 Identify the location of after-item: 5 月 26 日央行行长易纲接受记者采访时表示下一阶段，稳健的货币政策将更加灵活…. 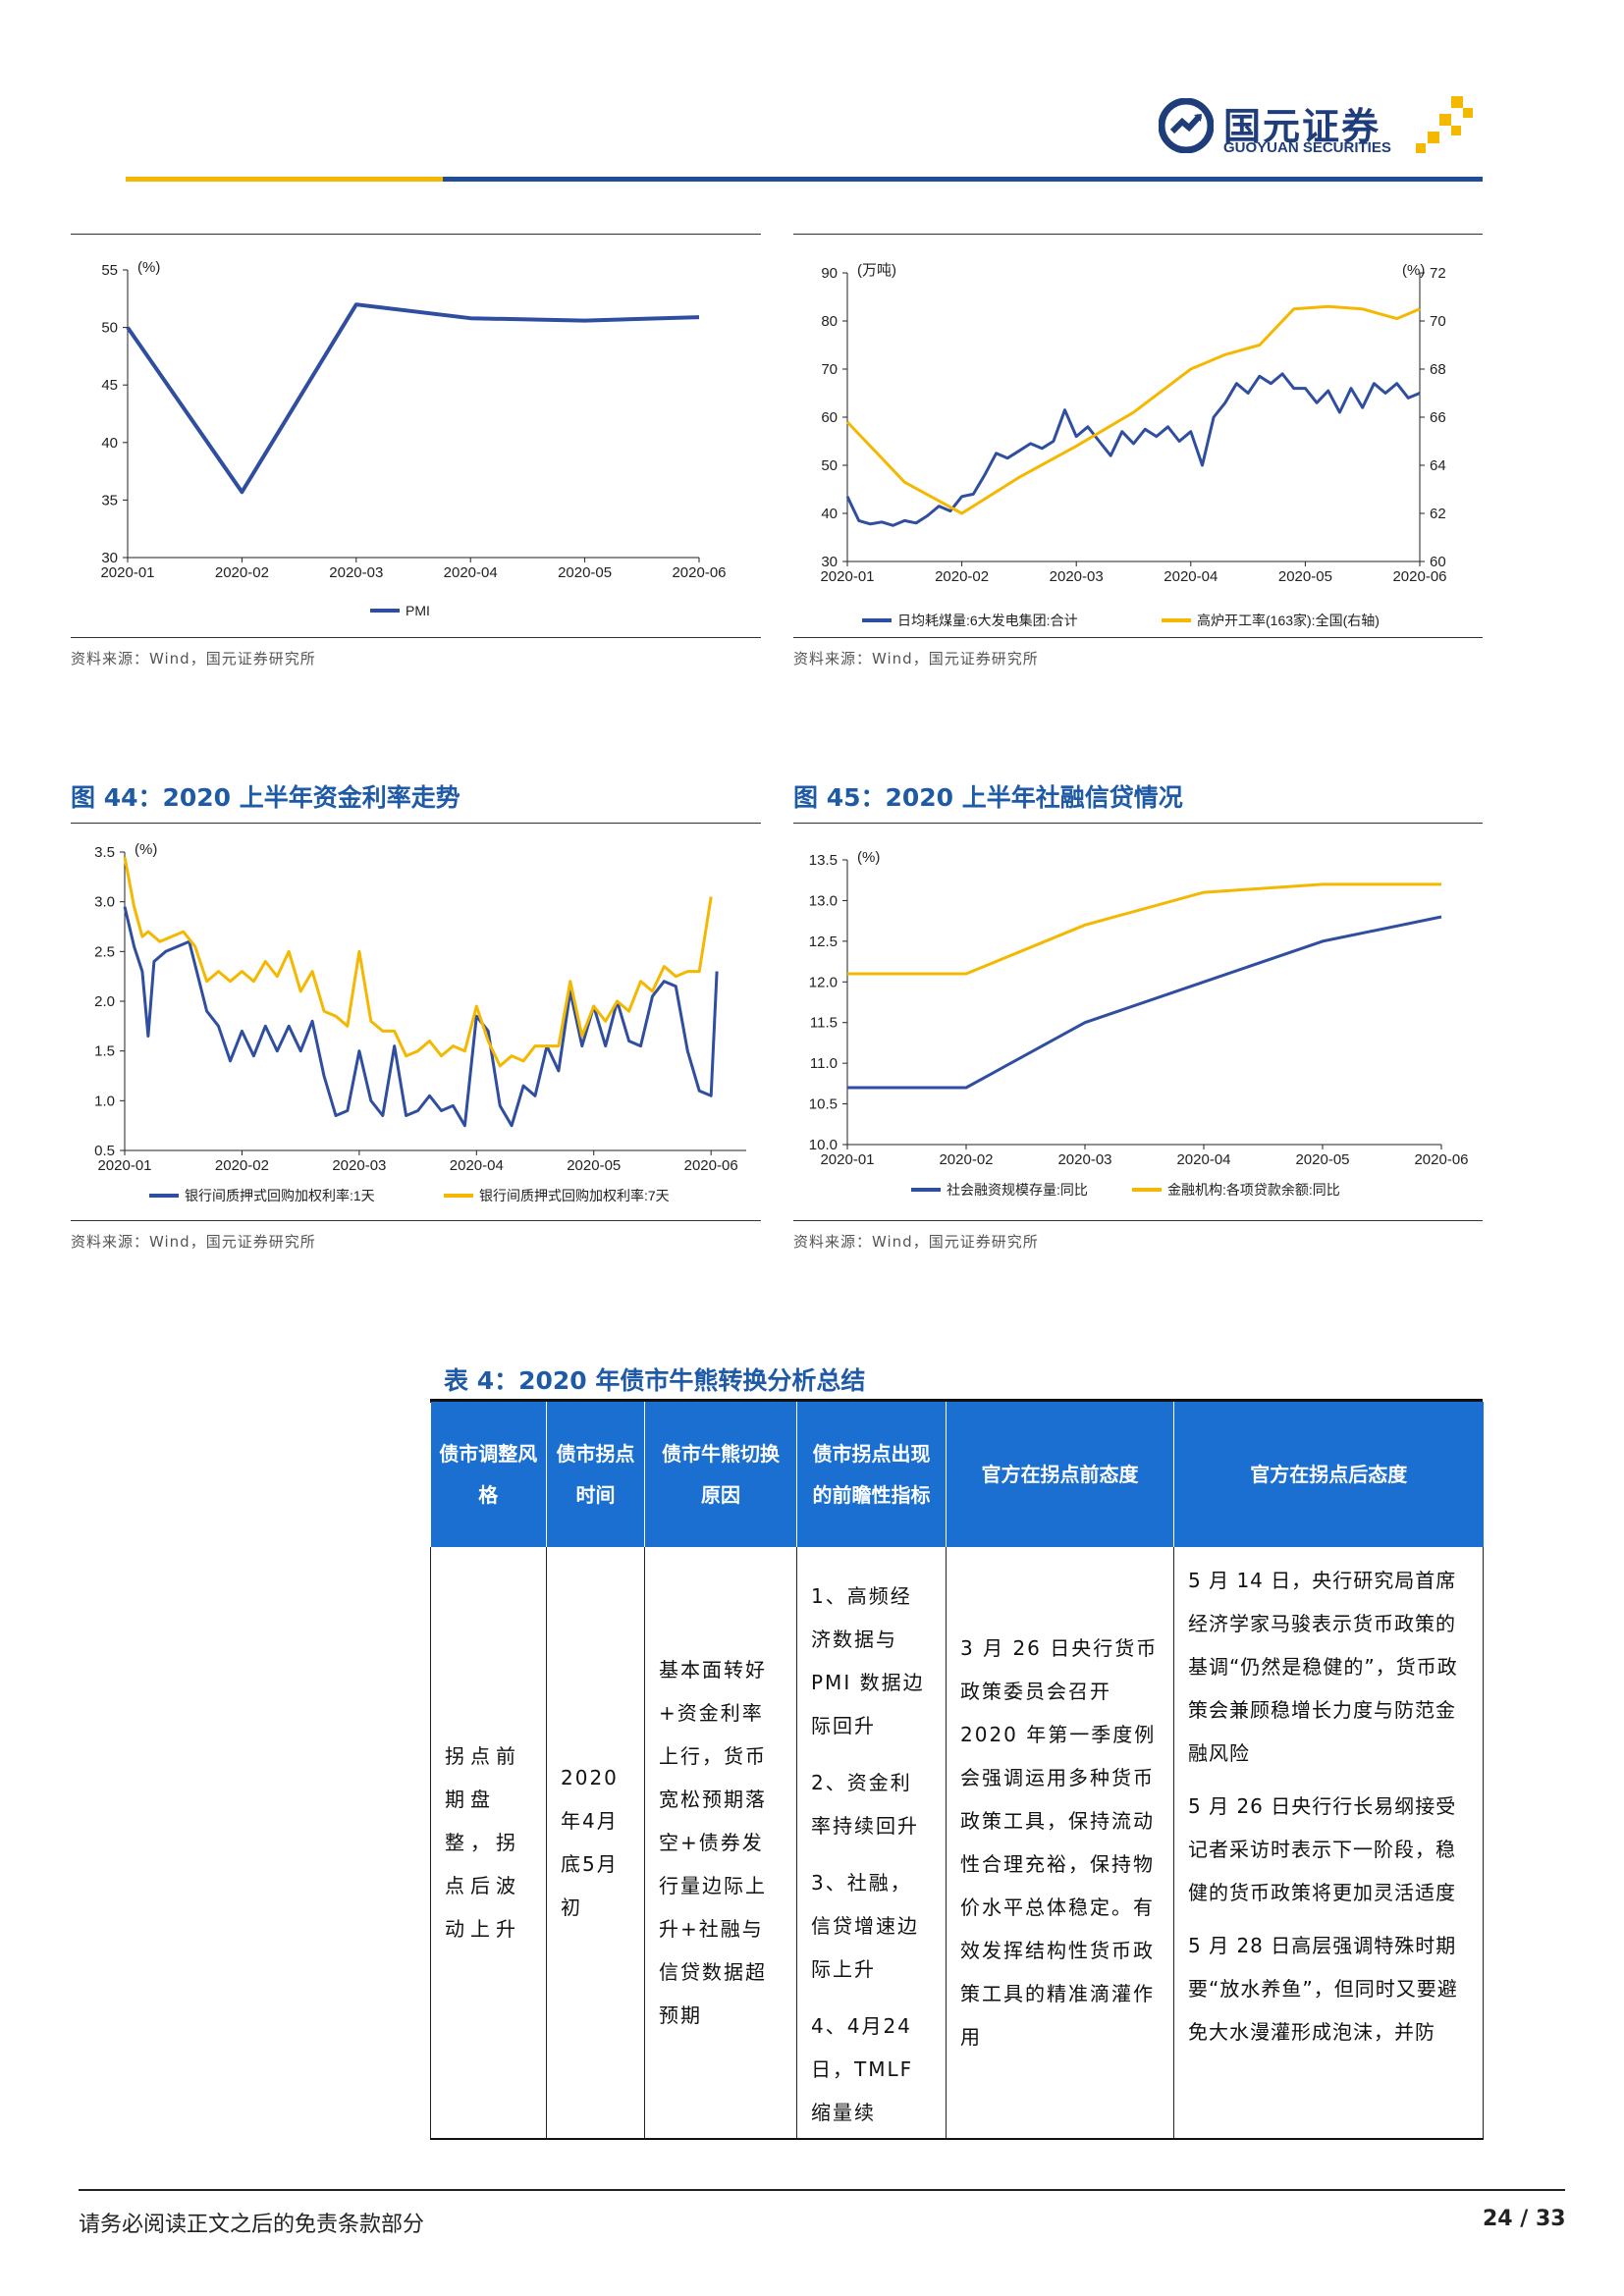
(1322, 1849).